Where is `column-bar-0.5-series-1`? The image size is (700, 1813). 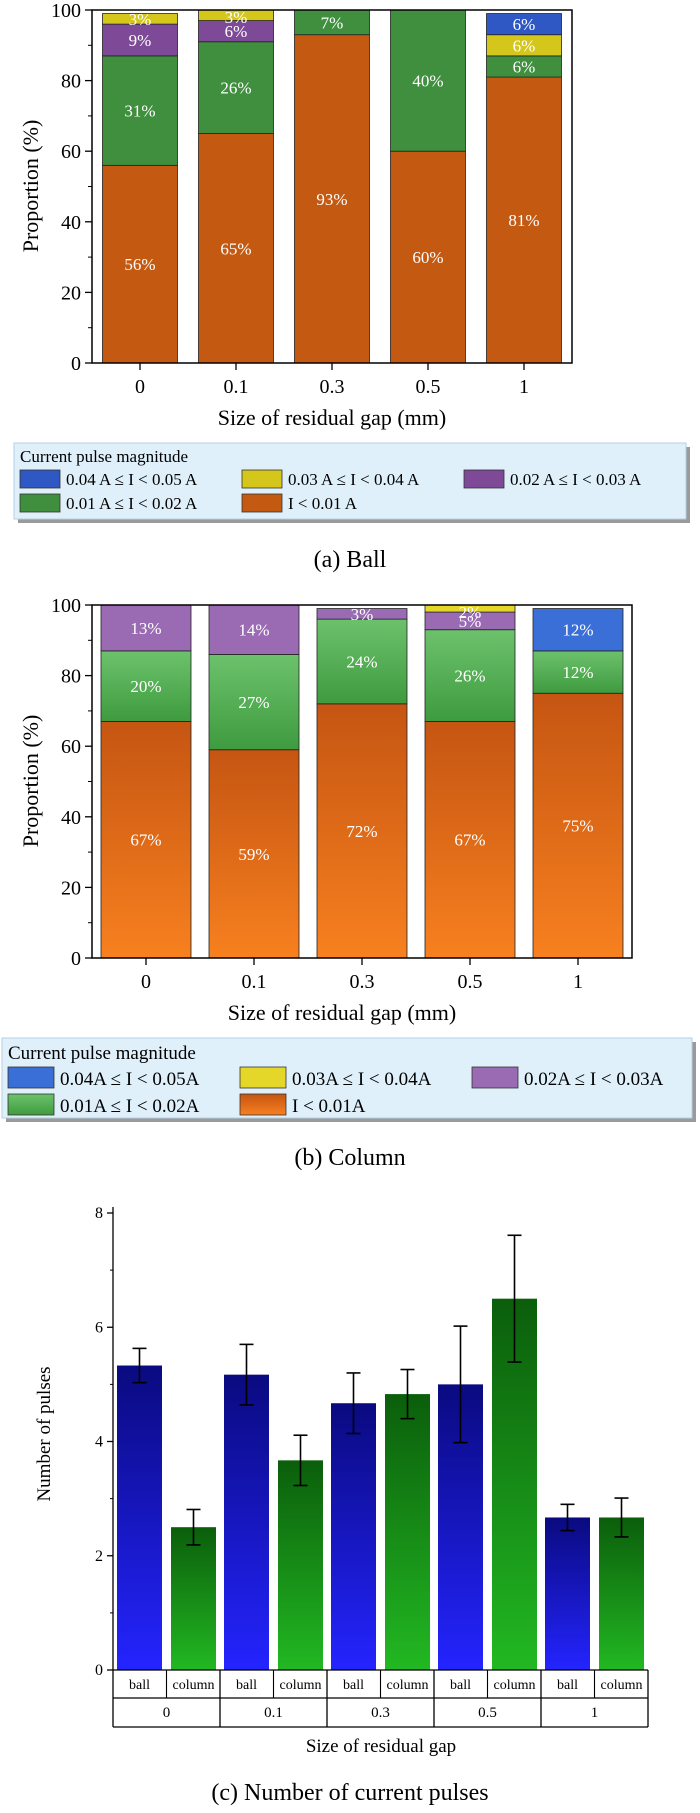
column-bar-0.5-series-1 is located at coordinates (470, 675).